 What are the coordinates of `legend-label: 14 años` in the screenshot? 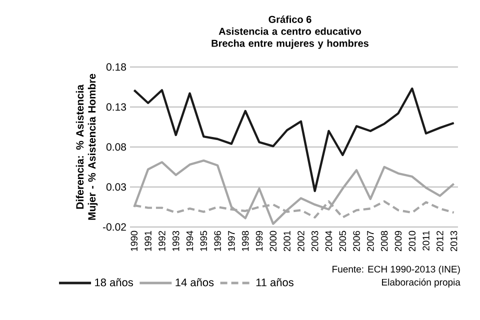 It's located at (195, 282).